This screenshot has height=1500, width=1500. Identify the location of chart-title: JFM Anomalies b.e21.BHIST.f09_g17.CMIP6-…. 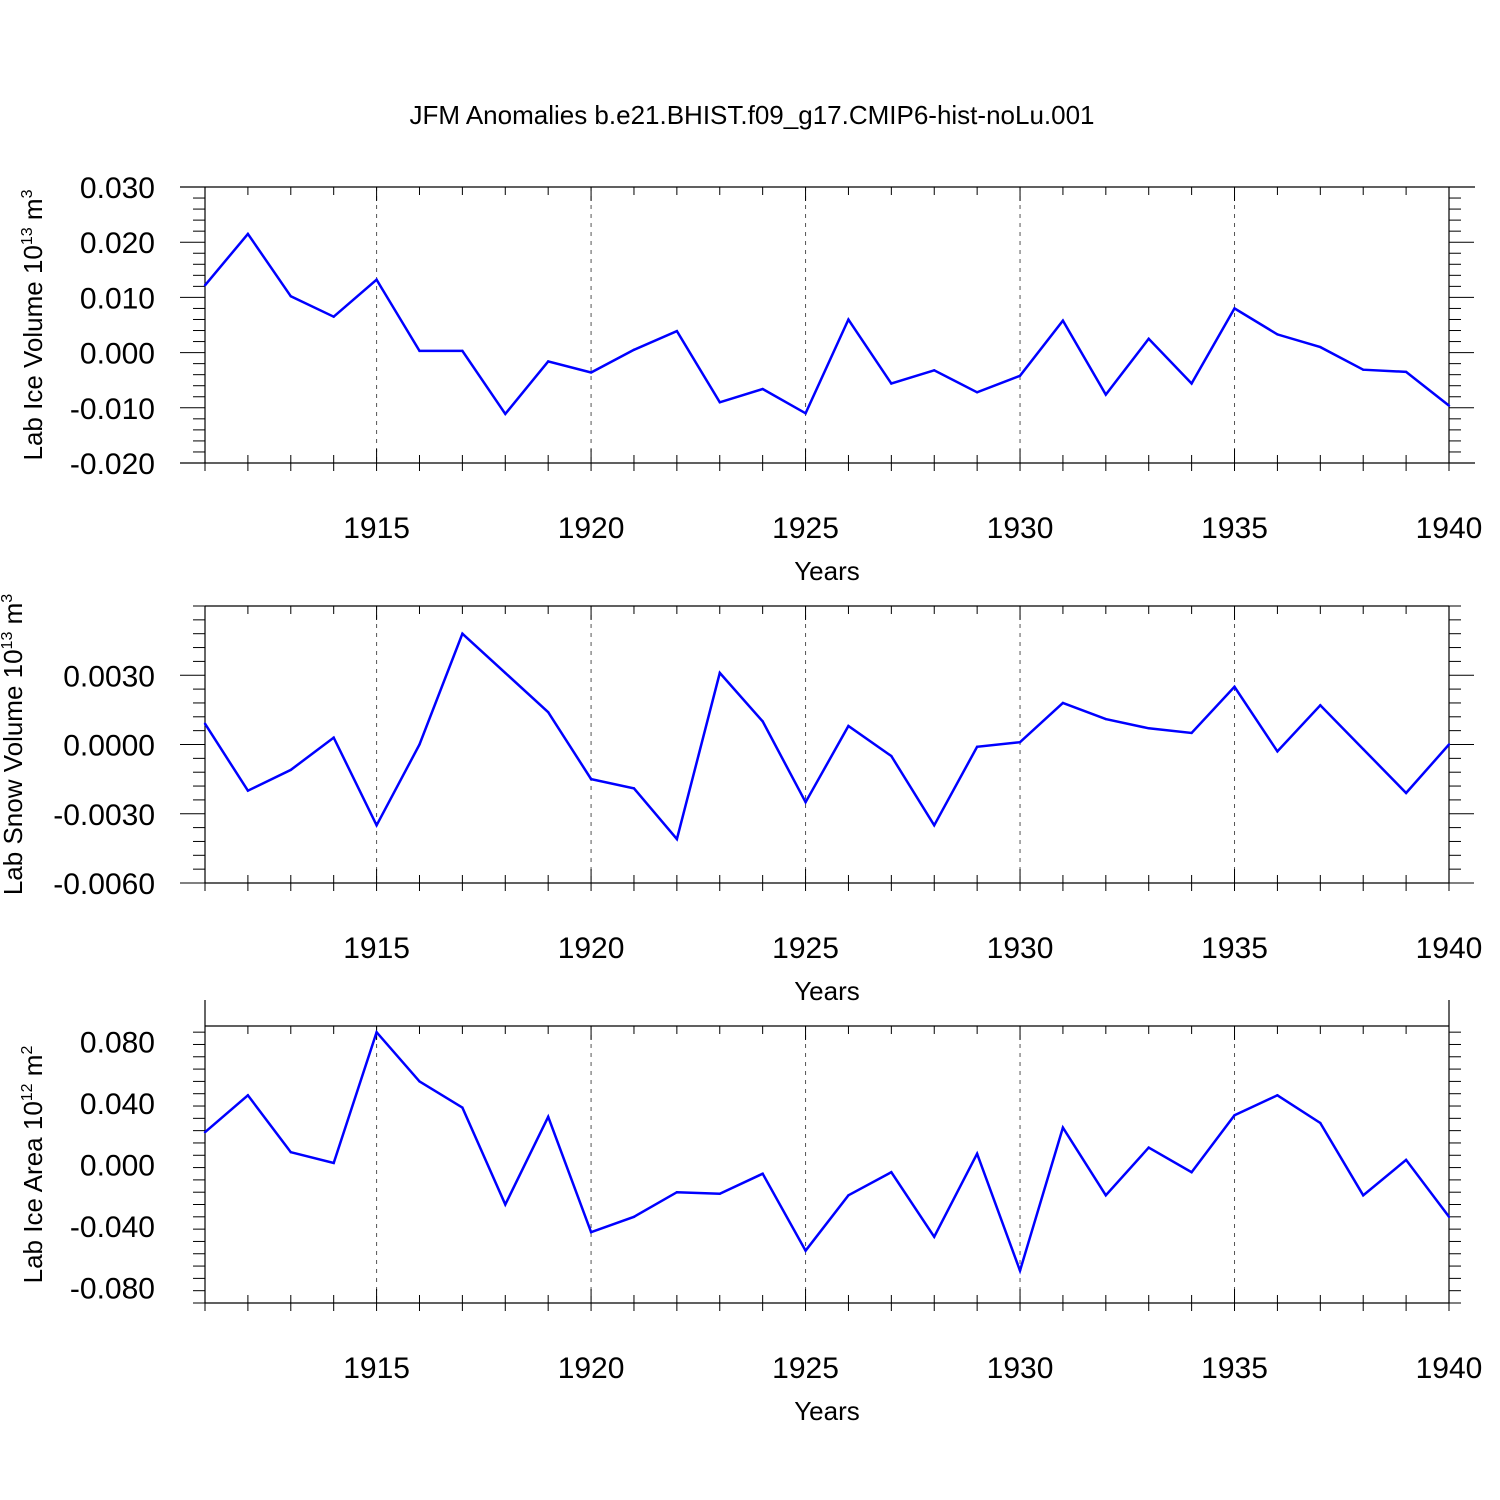
(751, 115).